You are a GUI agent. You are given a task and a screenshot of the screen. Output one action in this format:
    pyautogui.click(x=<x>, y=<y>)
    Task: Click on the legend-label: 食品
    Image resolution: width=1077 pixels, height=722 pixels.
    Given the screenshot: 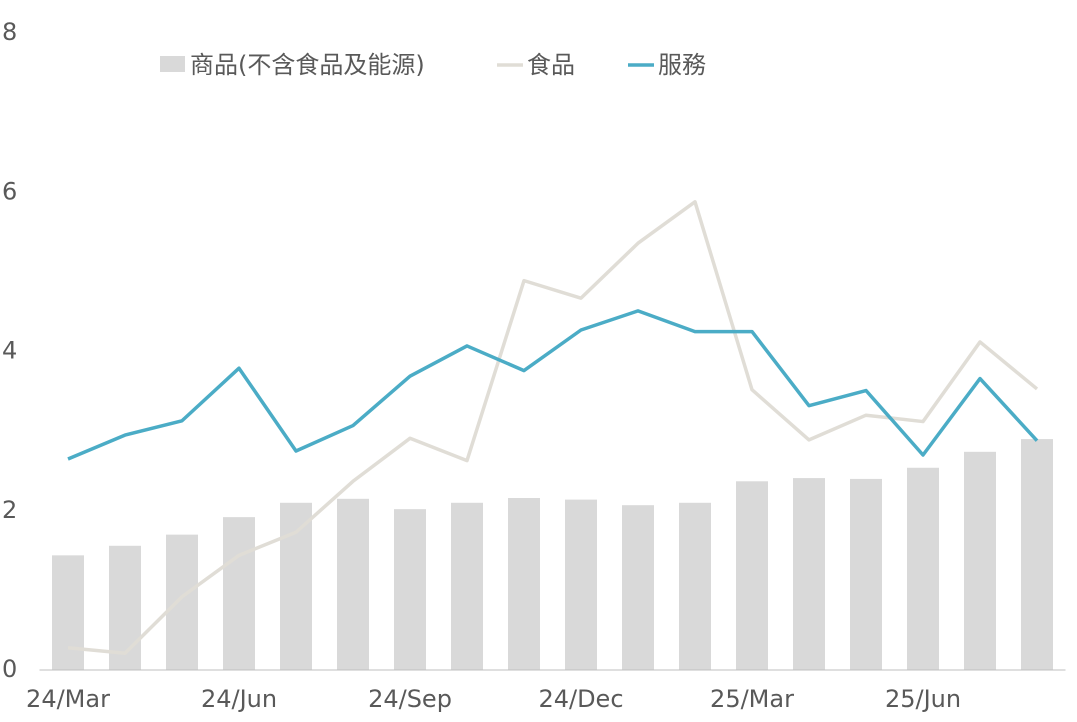 What is the action you would take?
    pyautogui.click(x=551, y=65)
    